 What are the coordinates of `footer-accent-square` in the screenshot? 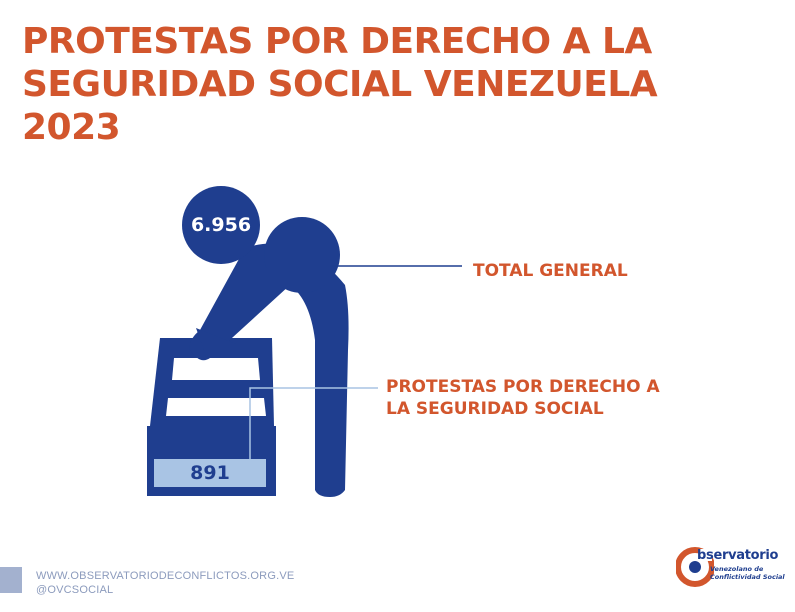 It's located at (11, 580).